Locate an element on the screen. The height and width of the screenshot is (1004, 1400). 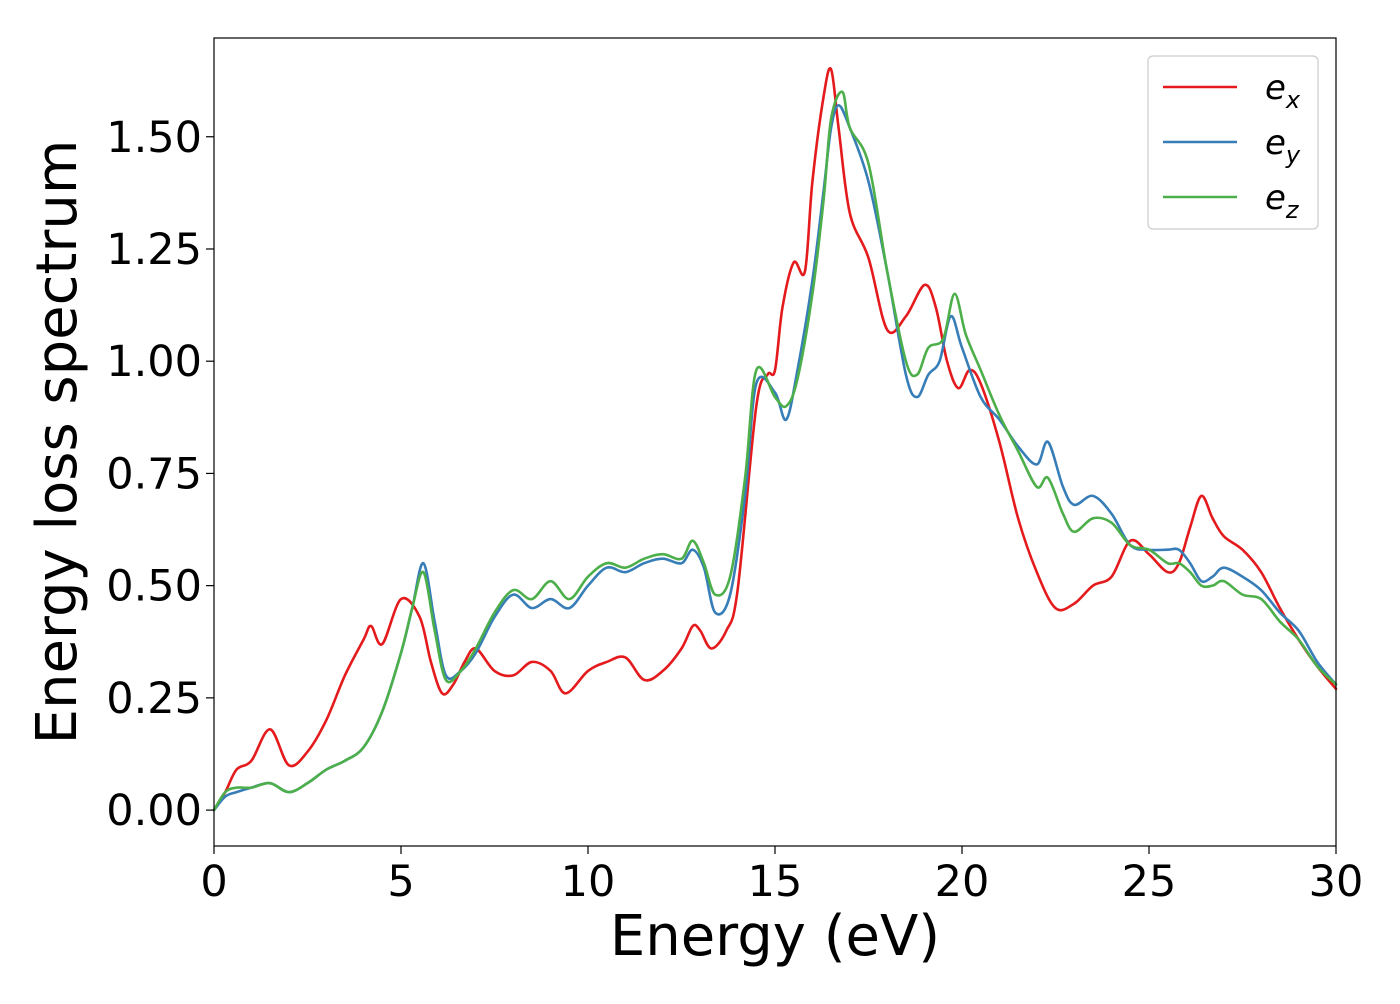
x-ticks-group: 0 5 10 15 20 25 30 is located at coordinates (781, 876).